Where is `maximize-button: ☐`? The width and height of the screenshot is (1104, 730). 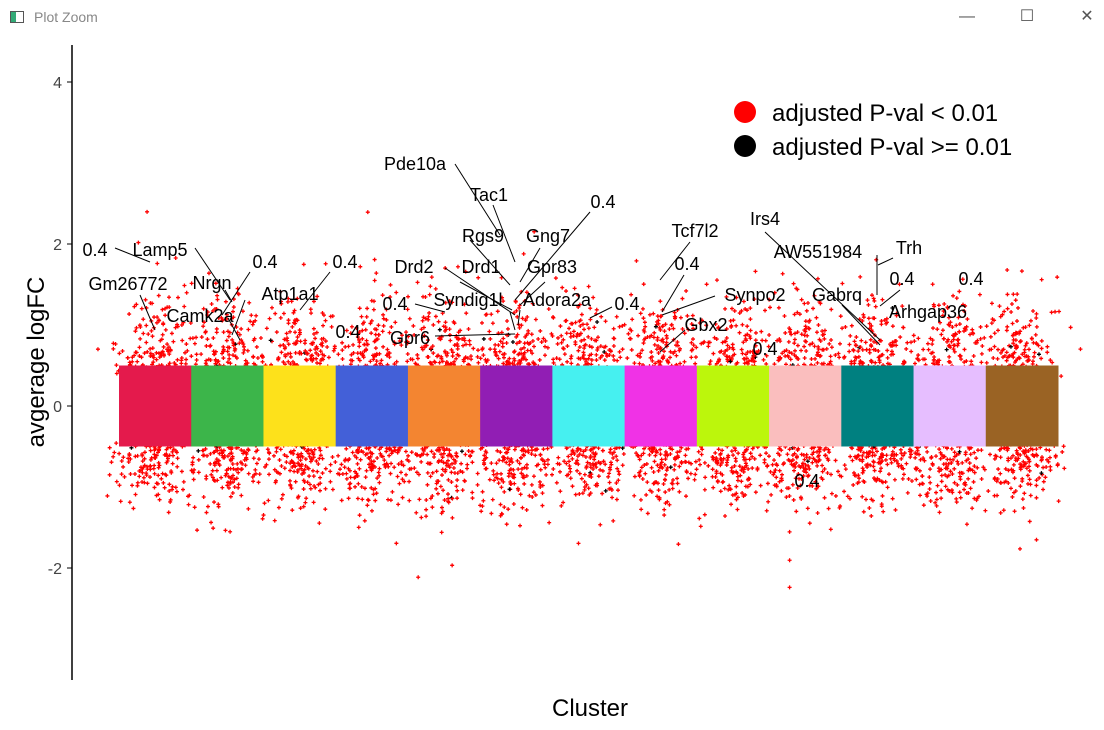
maximize-button: ☐ is located at coordinates (1027, 16).